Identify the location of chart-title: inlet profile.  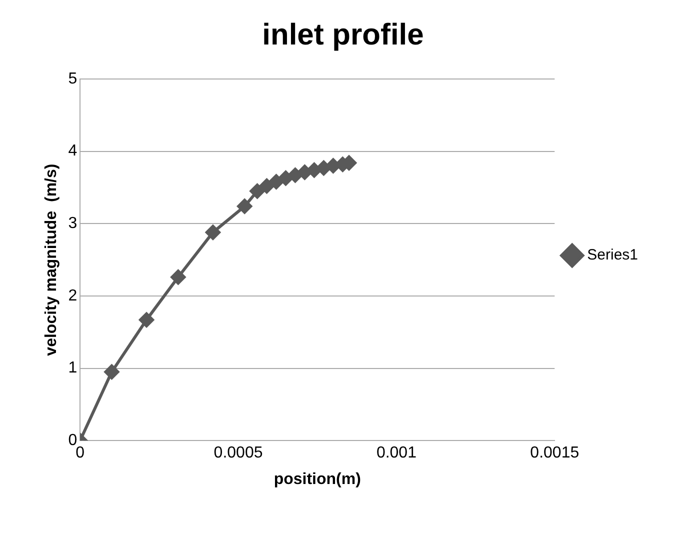
(343, 35).